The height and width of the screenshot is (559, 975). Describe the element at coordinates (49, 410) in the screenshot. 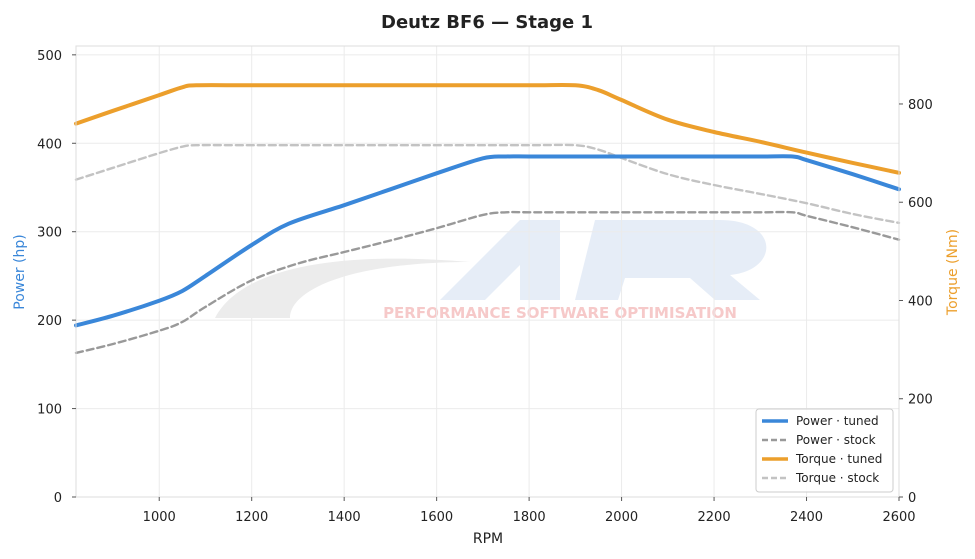

I see `left-y-tick-label: 100` at that location.